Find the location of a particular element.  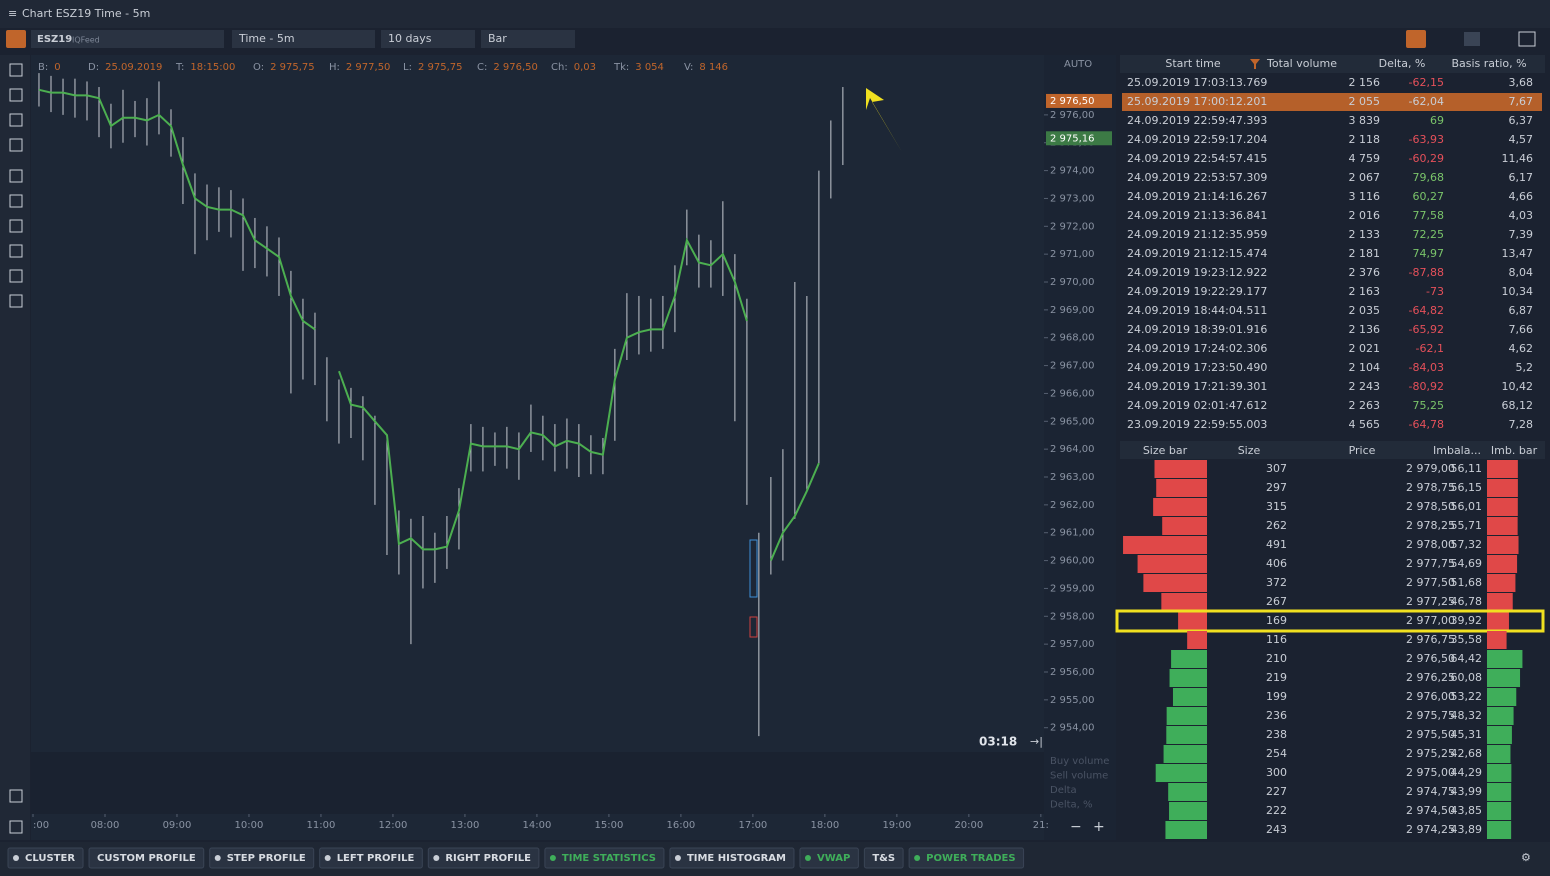

y-tick-label: 2 969,00 is located at coordinates (1072, 310).